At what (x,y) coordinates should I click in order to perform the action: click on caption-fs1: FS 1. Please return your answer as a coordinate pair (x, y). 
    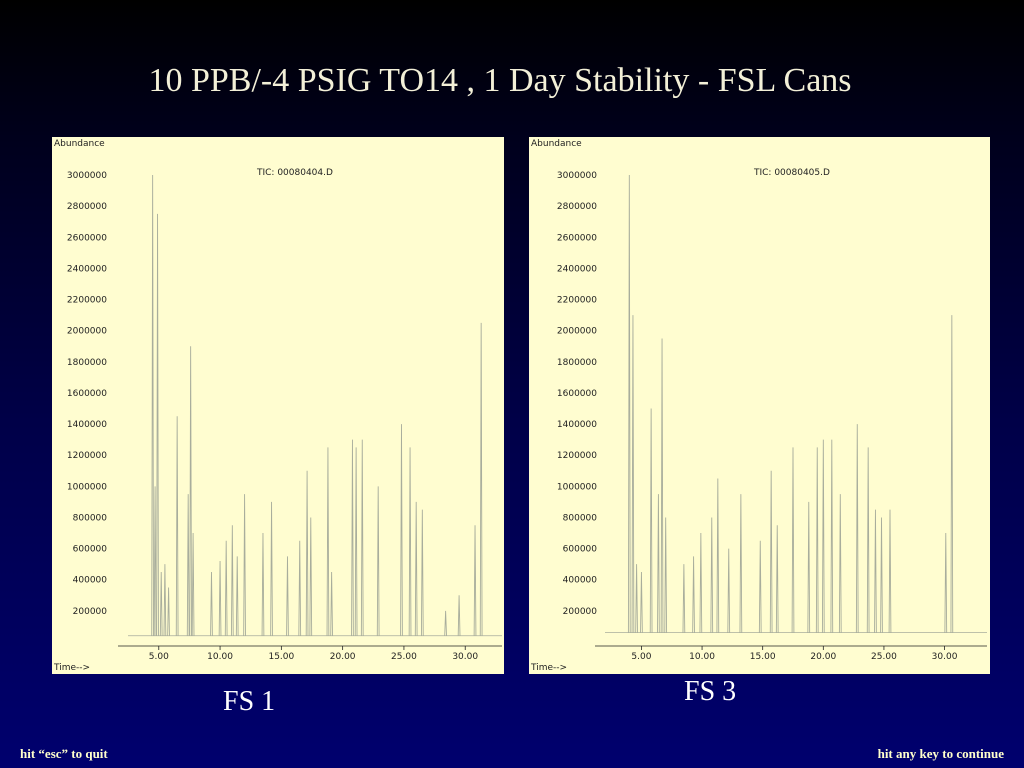
    Looking at the image, I should click on (249, 701).